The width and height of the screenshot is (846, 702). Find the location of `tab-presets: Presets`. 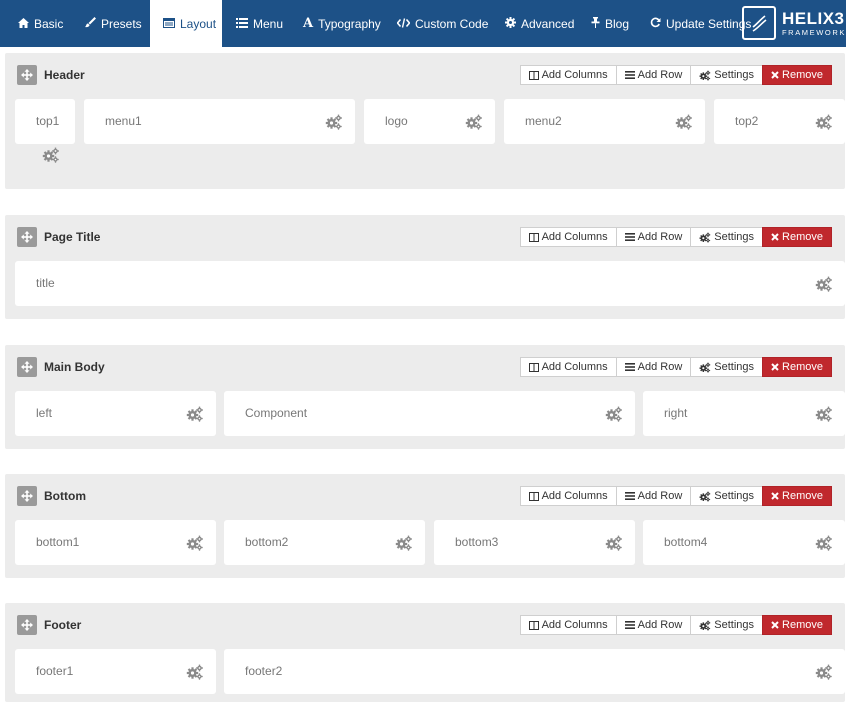

tab-presets: Presets is located at coordinates (113, 23).